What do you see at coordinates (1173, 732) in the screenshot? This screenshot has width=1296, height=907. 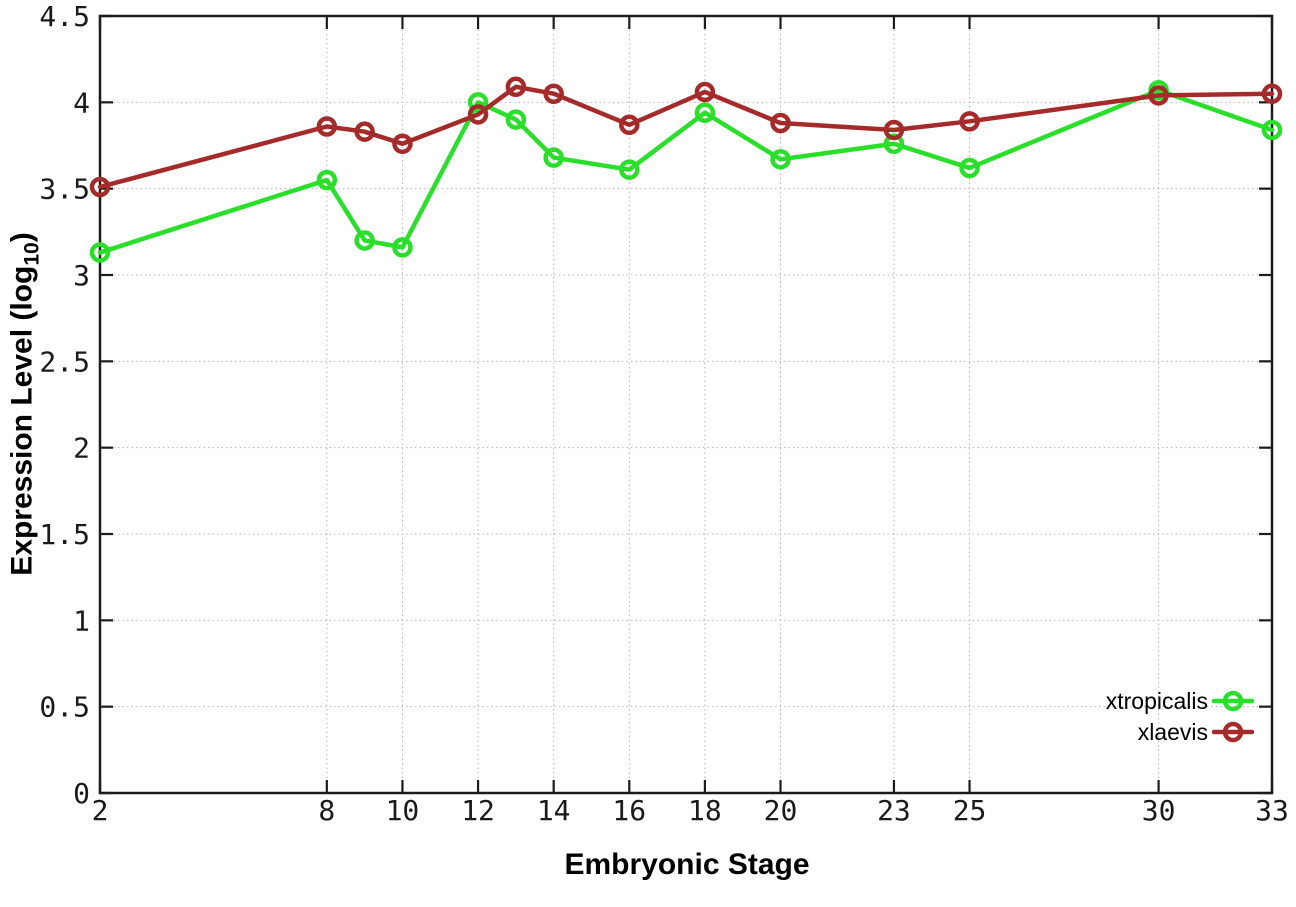 I see `legend-label: xlaevis` at bounding box center [1173, 732].